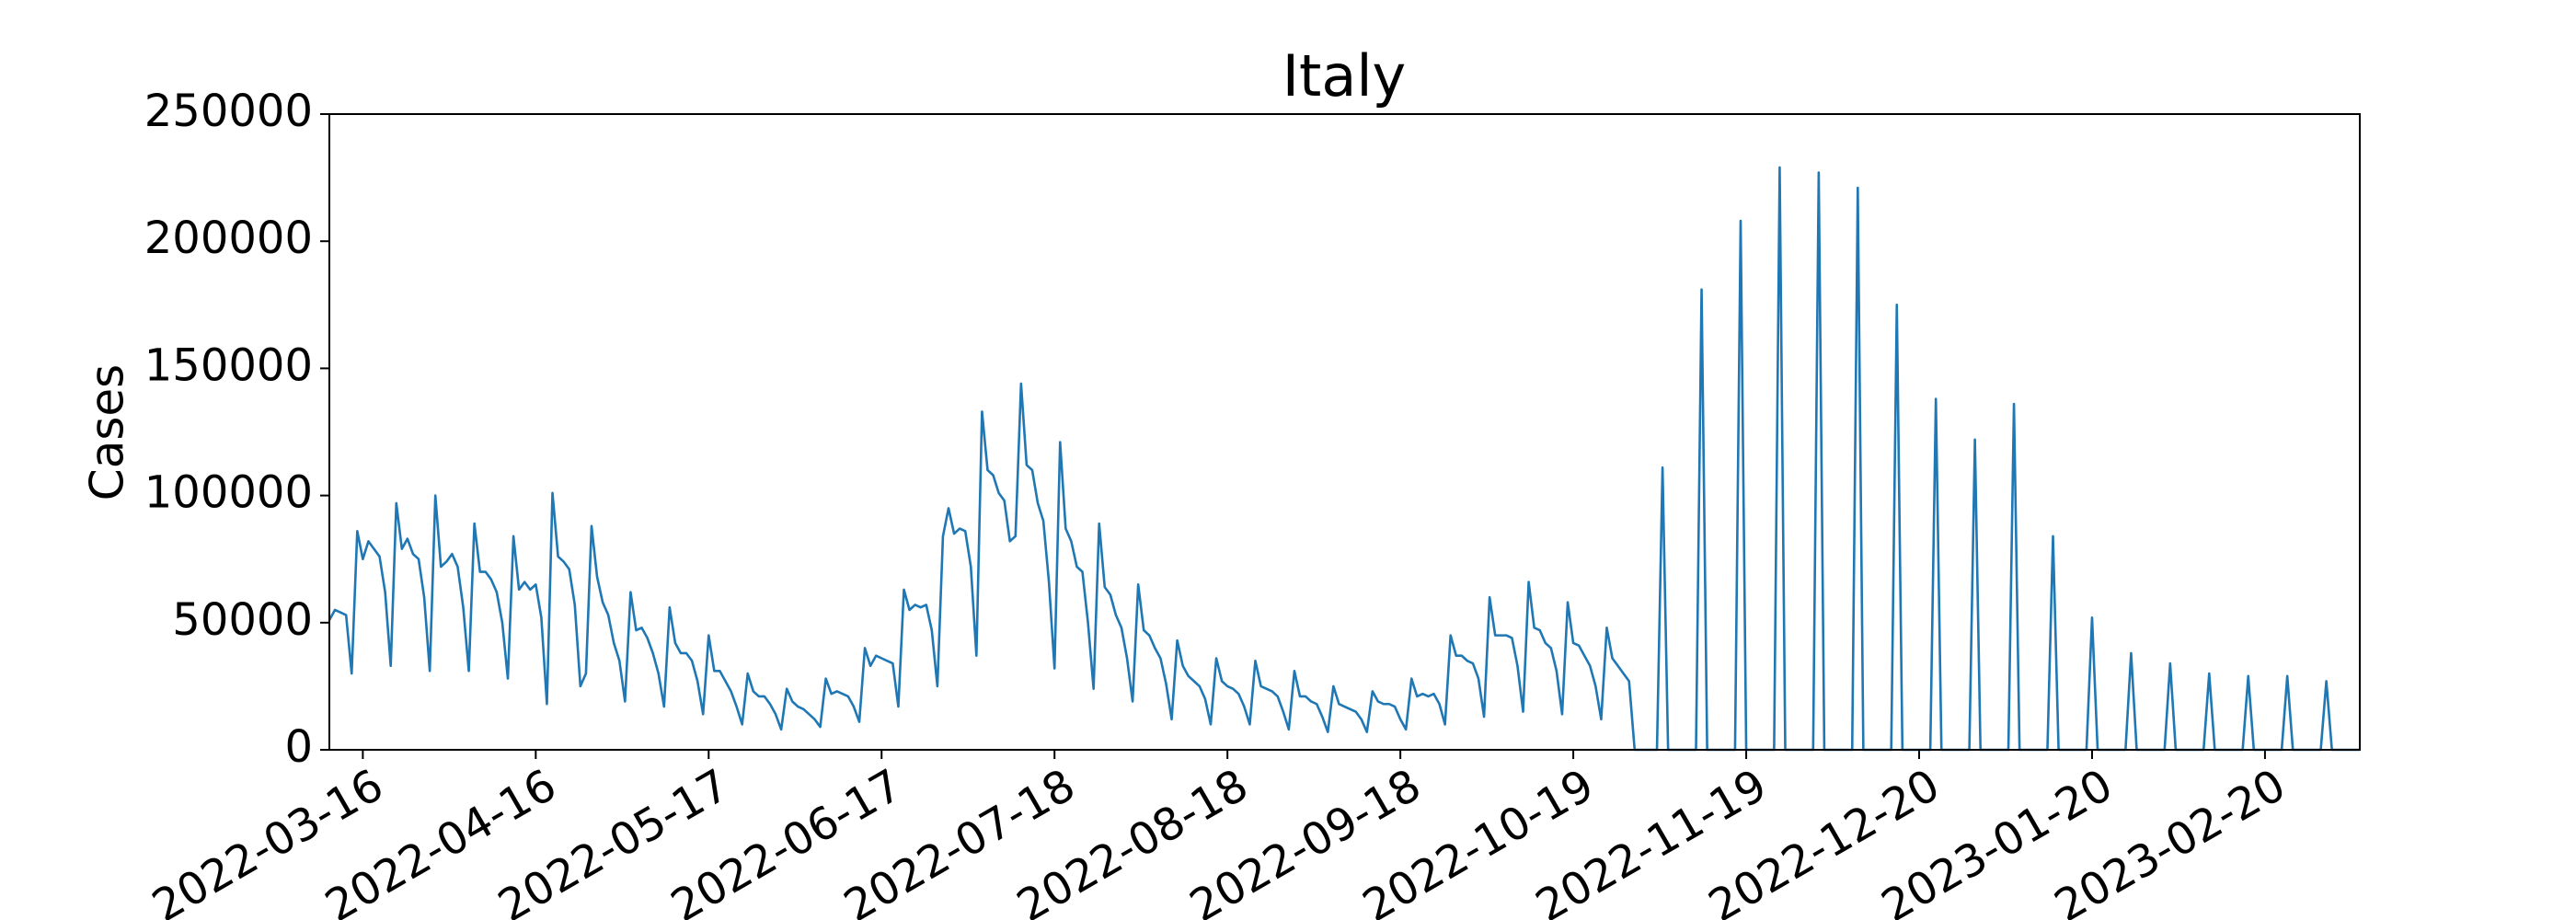 The image size is (2576, 920). I want to click on y-tick-label: 200000, so click(228, 238).